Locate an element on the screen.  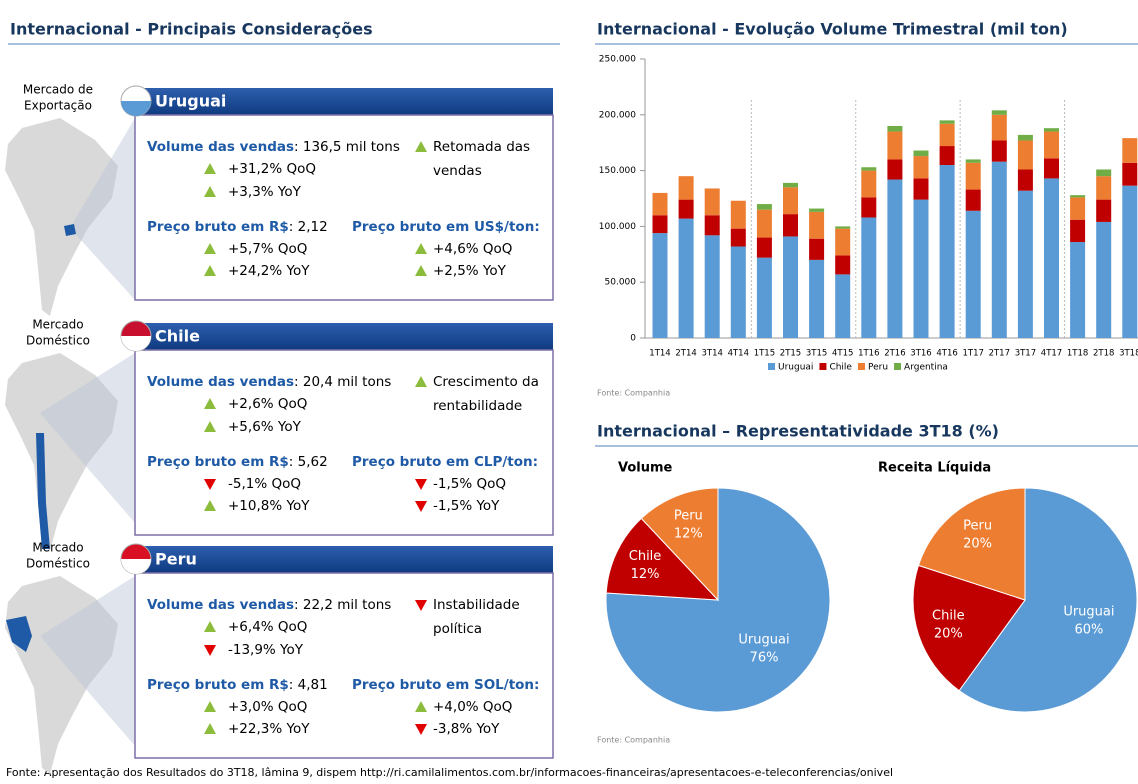
market-label: Mercado is located at coordinates (57, 548).